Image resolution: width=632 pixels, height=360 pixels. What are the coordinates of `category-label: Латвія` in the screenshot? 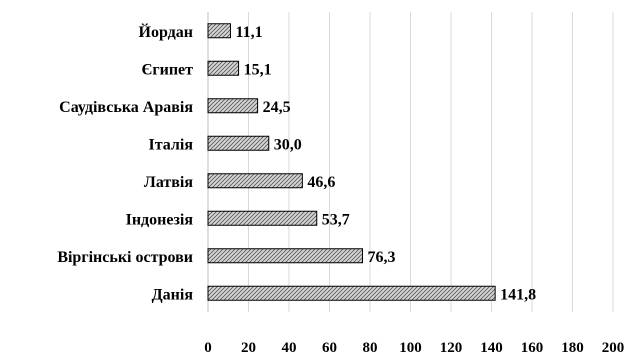 It's located at (168, 182).